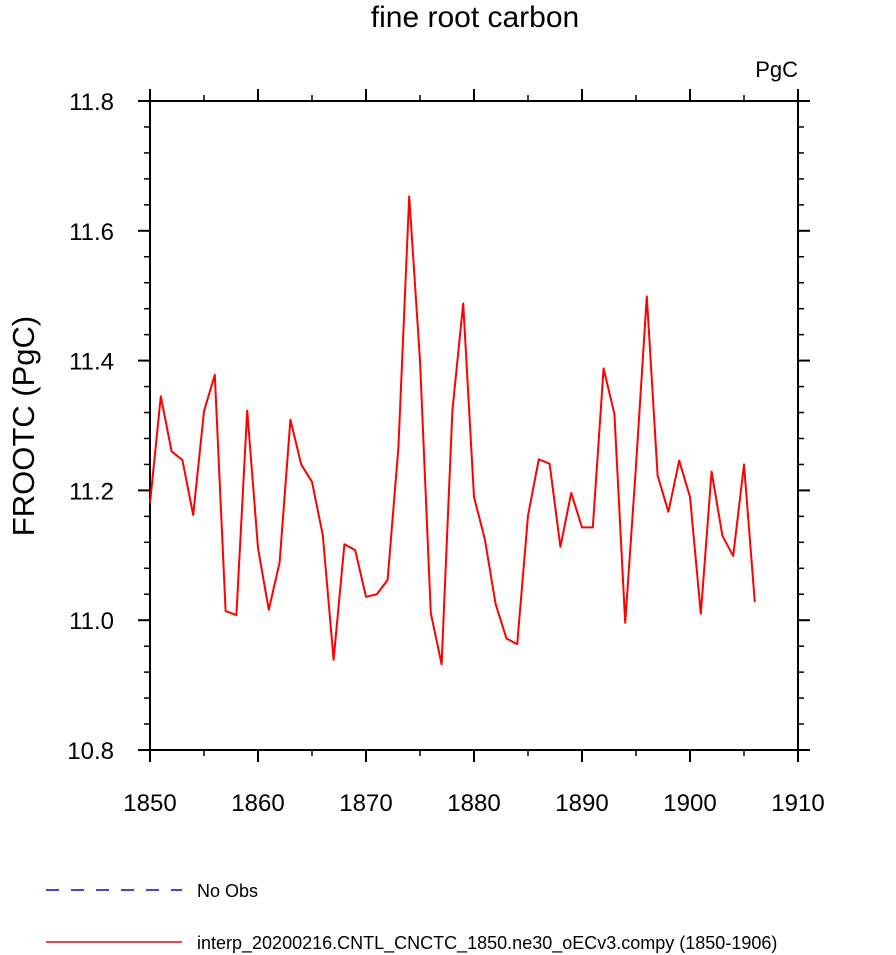 The width and height of the screenshot is (896, 955). Describe the element at coordinates (91, 102) in the screenshot. I see `y-tick-label: 11.8` at that location.